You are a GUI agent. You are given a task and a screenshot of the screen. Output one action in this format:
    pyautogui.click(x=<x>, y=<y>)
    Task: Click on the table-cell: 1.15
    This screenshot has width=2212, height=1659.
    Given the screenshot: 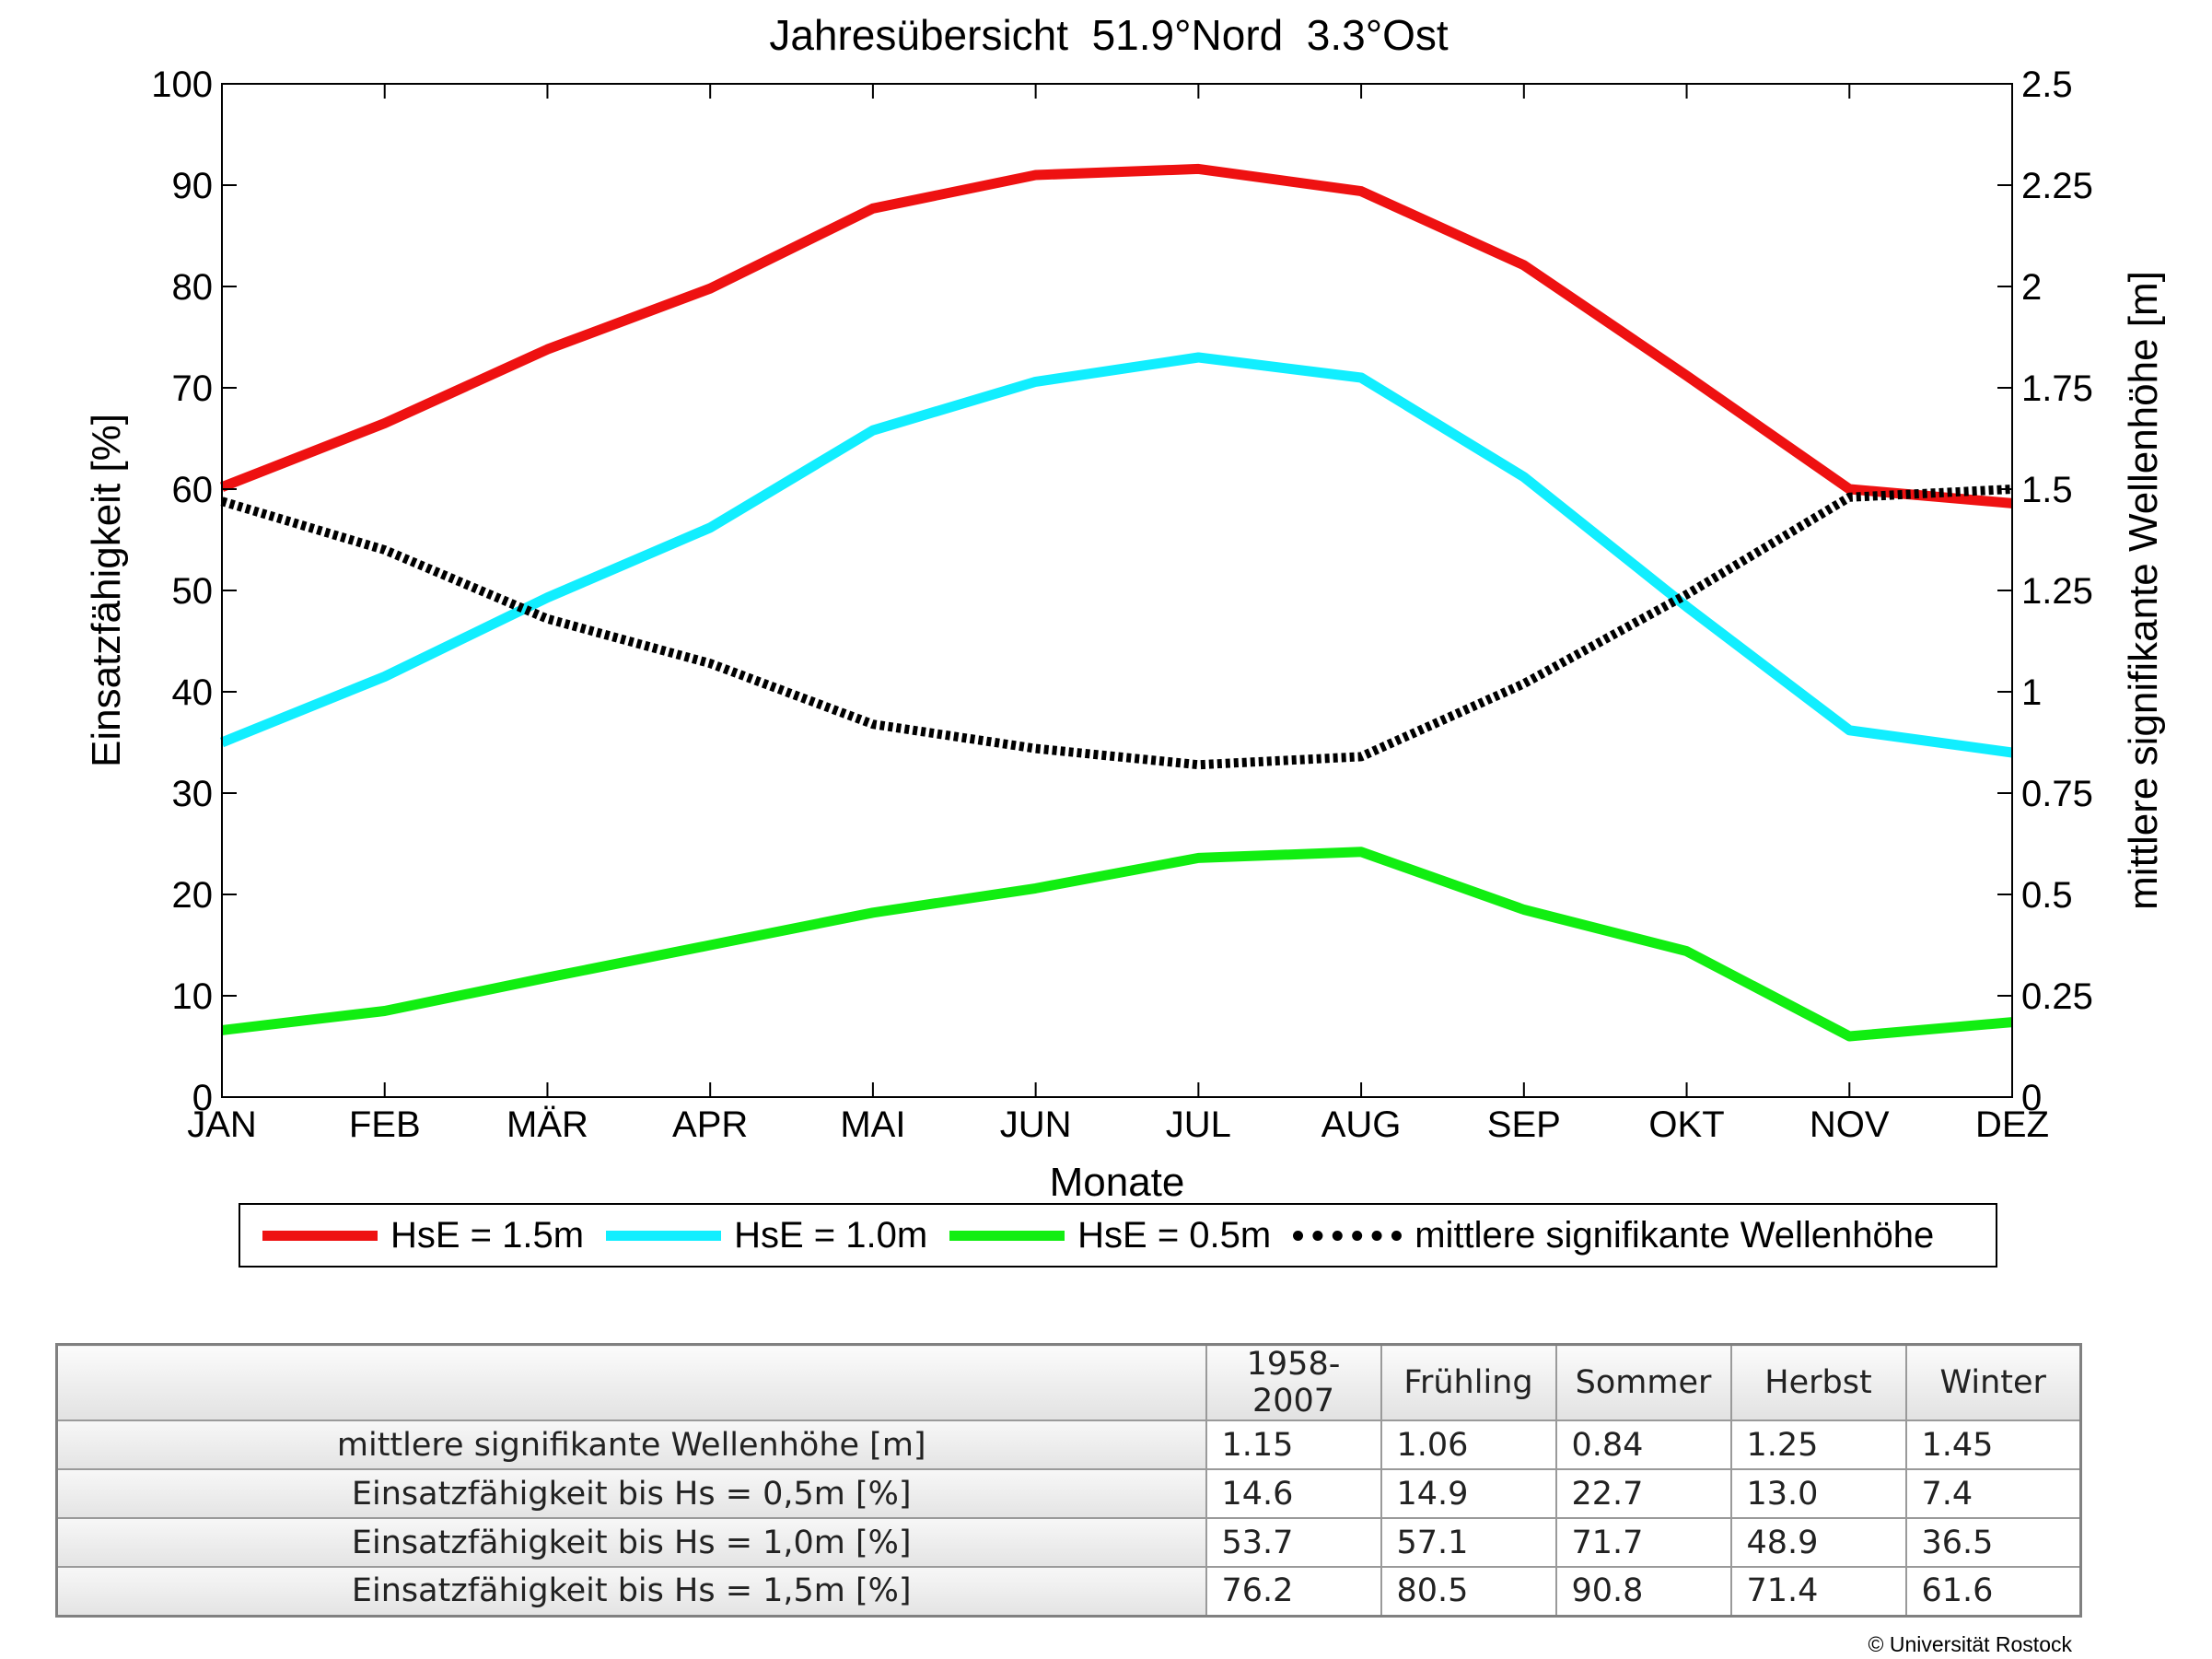 What is the action you would take?
    pyautogui.click(x=1293, y=1444)
    